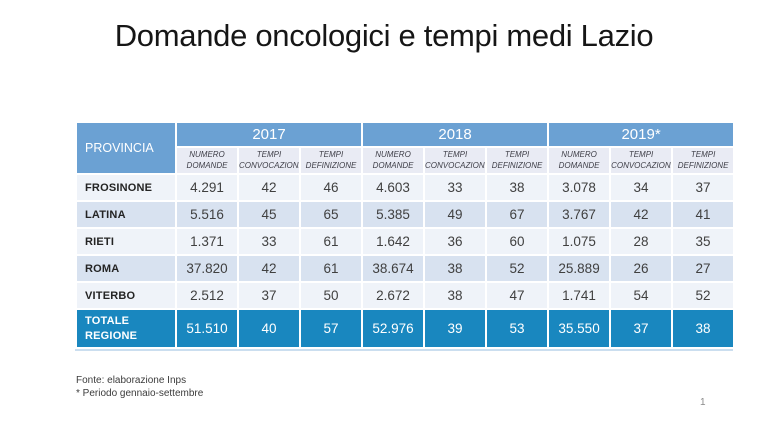 The image size is (768, 432). Describe the element at coordinates (641, 241) in the screenshot. I see `value-cell: 28` at that location.